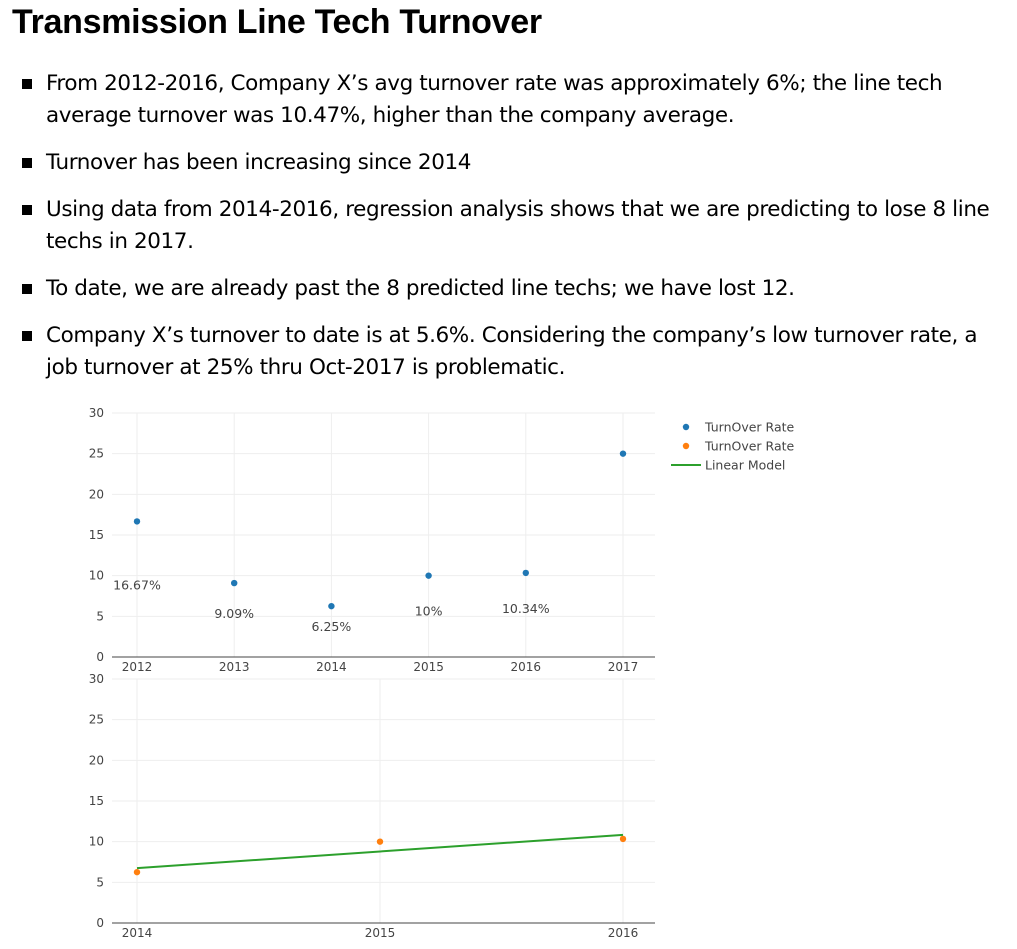  I want to click on data-label: 10.34%, so click(526, 608).